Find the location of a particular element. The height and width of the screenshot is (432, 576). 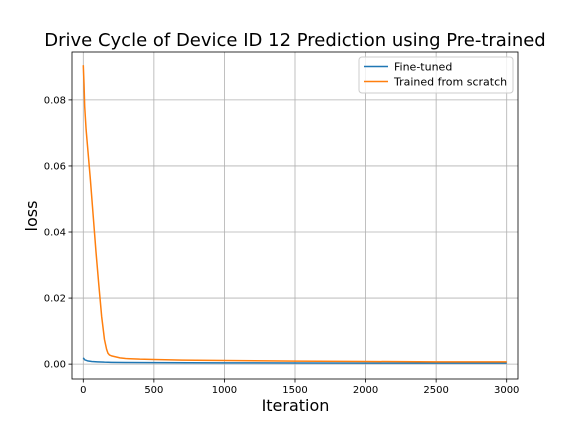

y-tick-label: 0.04 is located at coordinates (55, 233).